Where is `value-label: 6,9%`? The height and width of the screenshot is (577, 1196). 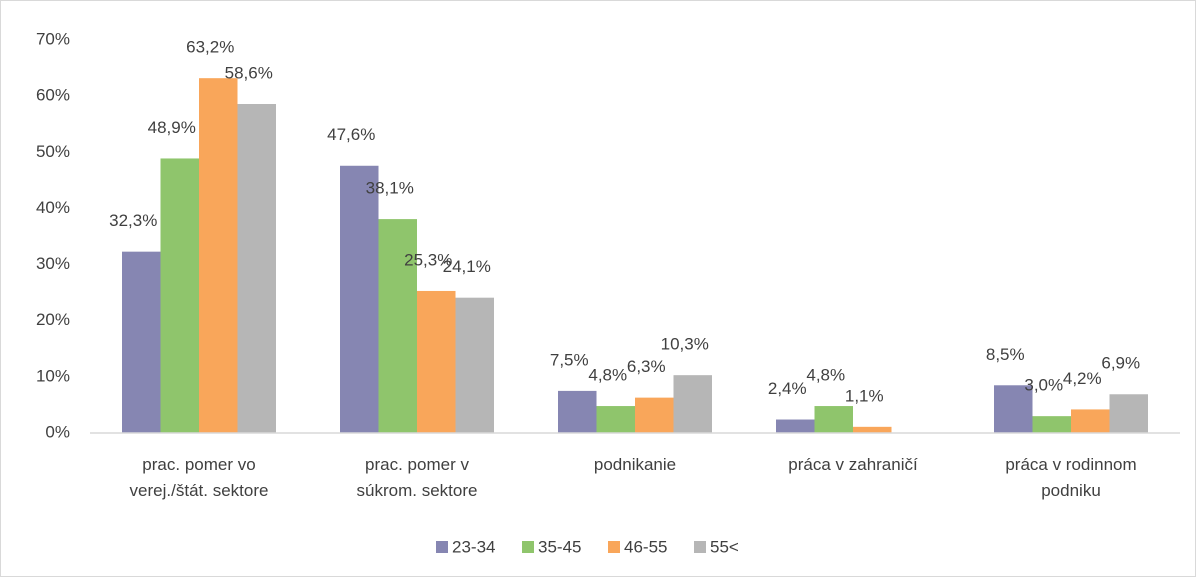
value-label: 6,9% is located at coordinates (1120, 363).